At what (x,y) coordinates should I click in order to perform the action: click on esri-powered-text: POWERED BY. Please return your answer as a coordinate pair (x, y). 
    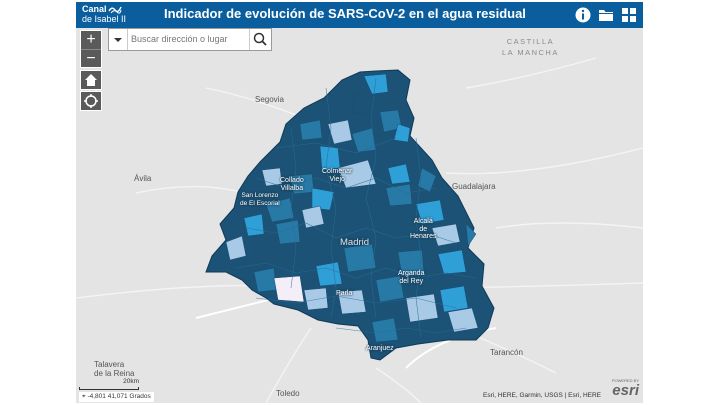
    Looking at the image, I should click on (625, 380).